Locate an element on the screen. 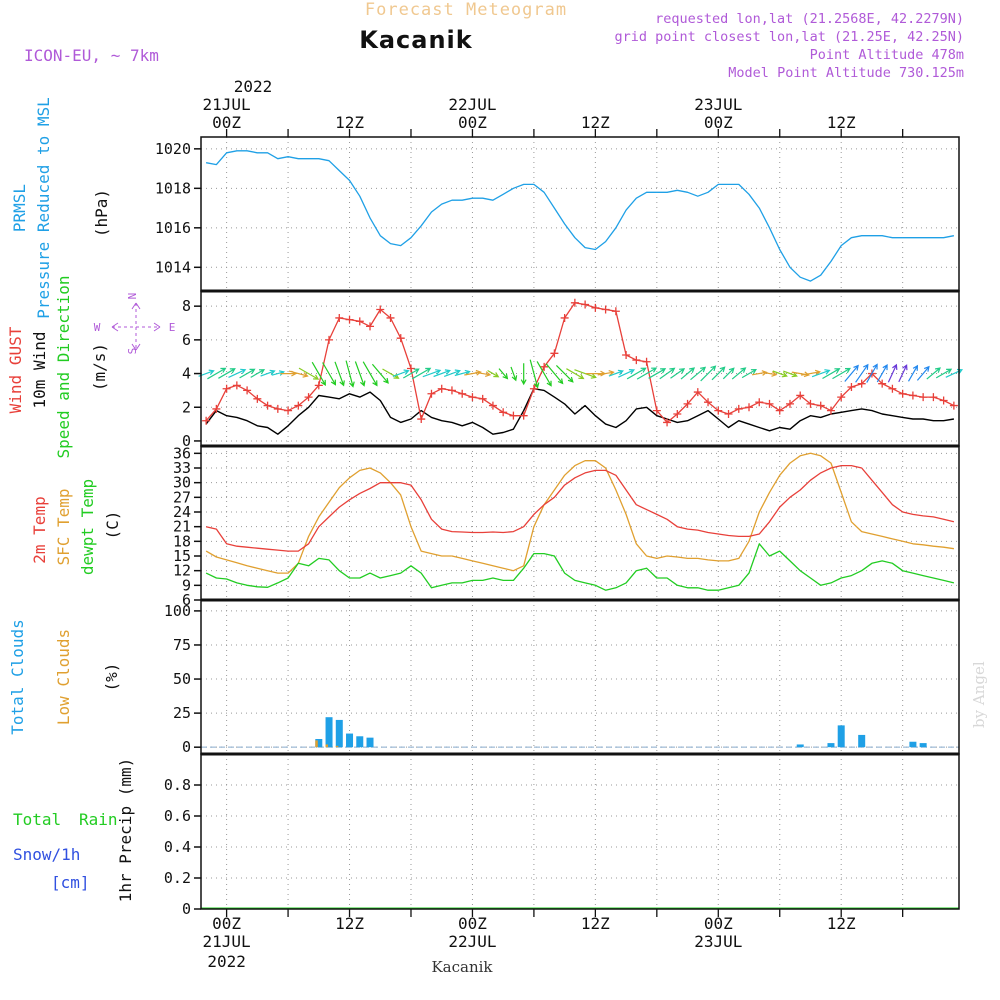  y-tick-label: 33 is located at coordinates (182, 468).